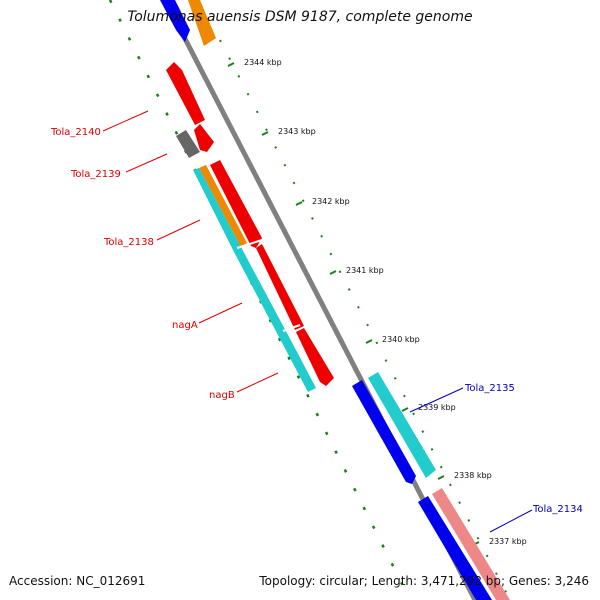  Describe the element at coordinates (185, 325) in the screenshot. I see `gene-label-naga: nagA` at that location.